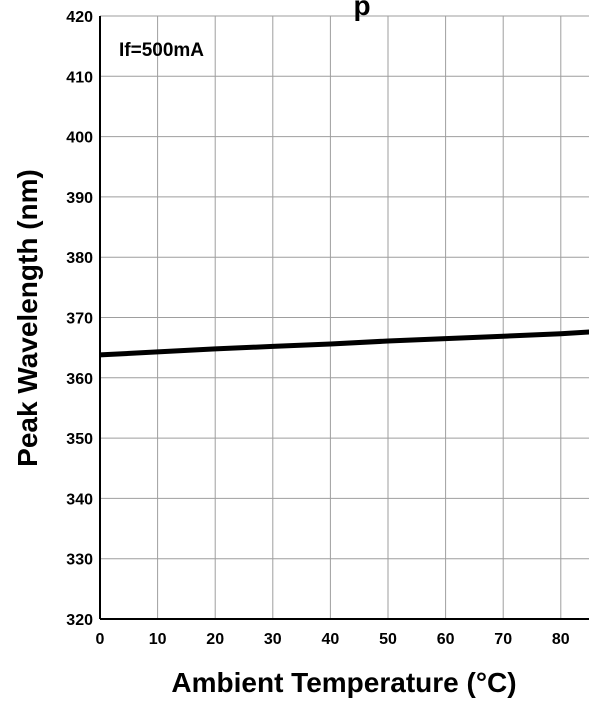  Describe the element at coordinates (446, 639) in the screenshot. I see `x-tick-label-60: 60` at that location.